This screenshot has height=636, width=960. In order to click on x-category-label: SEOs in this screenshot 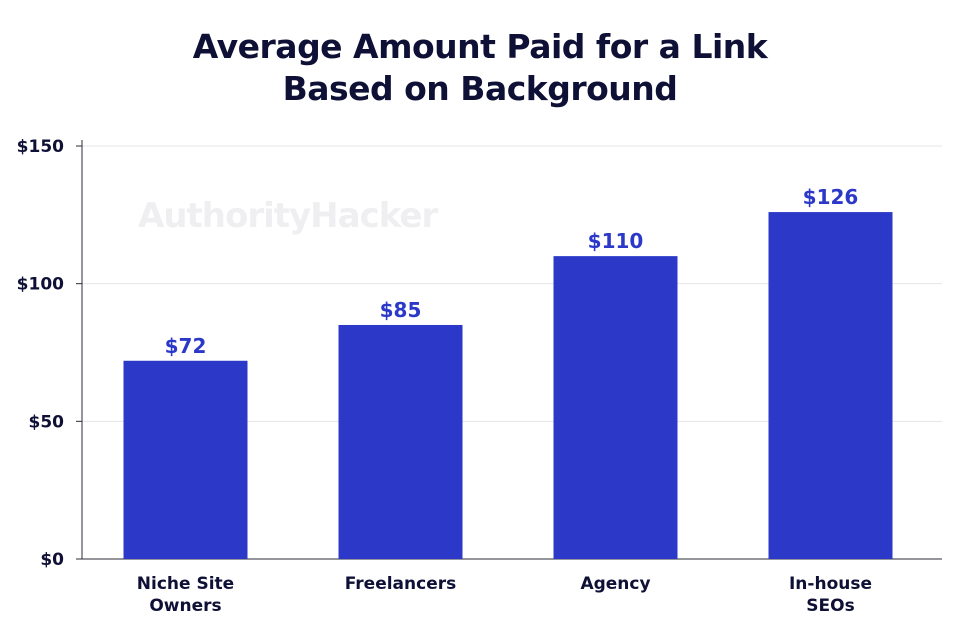, I will do `click(830, 606)`.